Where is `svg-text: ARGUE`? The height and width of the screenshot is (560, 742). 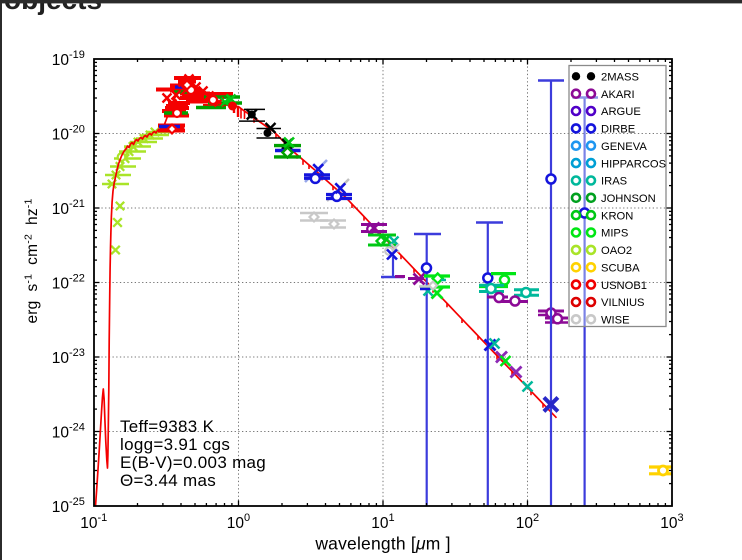 svg-text: ARGUE is located at coordinates (621, 112).